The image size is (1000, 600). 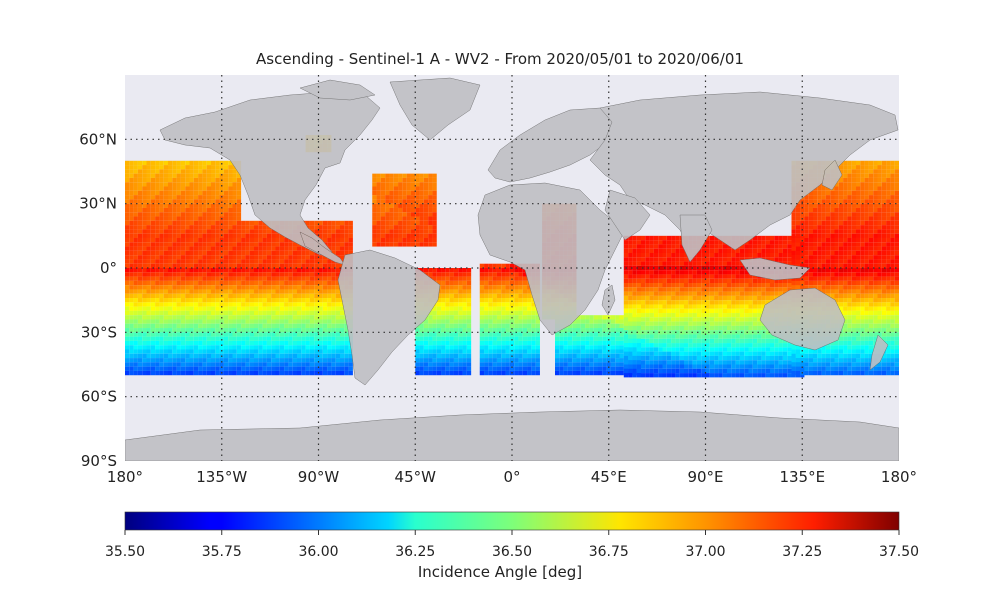 I want to click on longitude-labels: 180° 135°W 90°W 45°W 0° 45°E 90°E 135°E 180°, so click(x=512, y=477).